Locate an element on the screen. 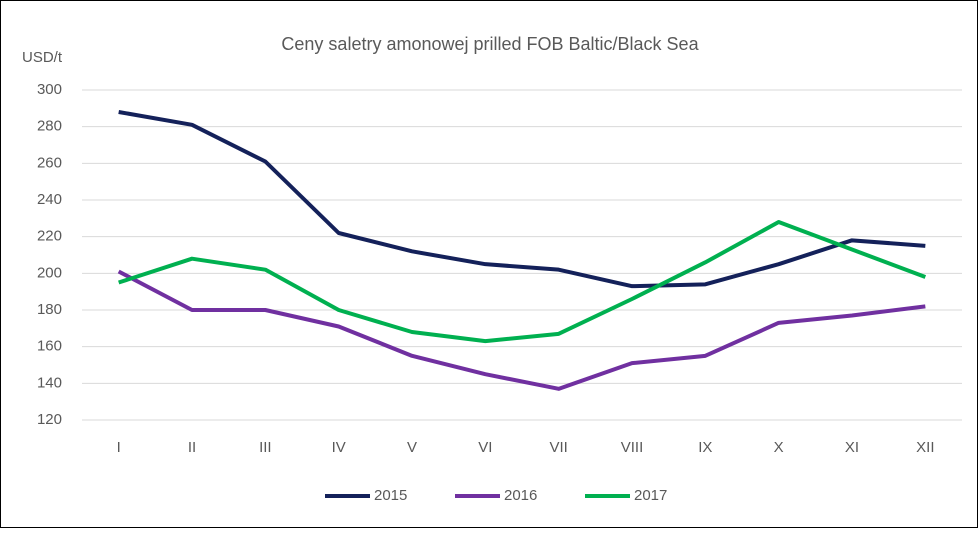 The height and width of the screenshot is (533, 978). x-tick-label: I is located at coordinates (119, 447).